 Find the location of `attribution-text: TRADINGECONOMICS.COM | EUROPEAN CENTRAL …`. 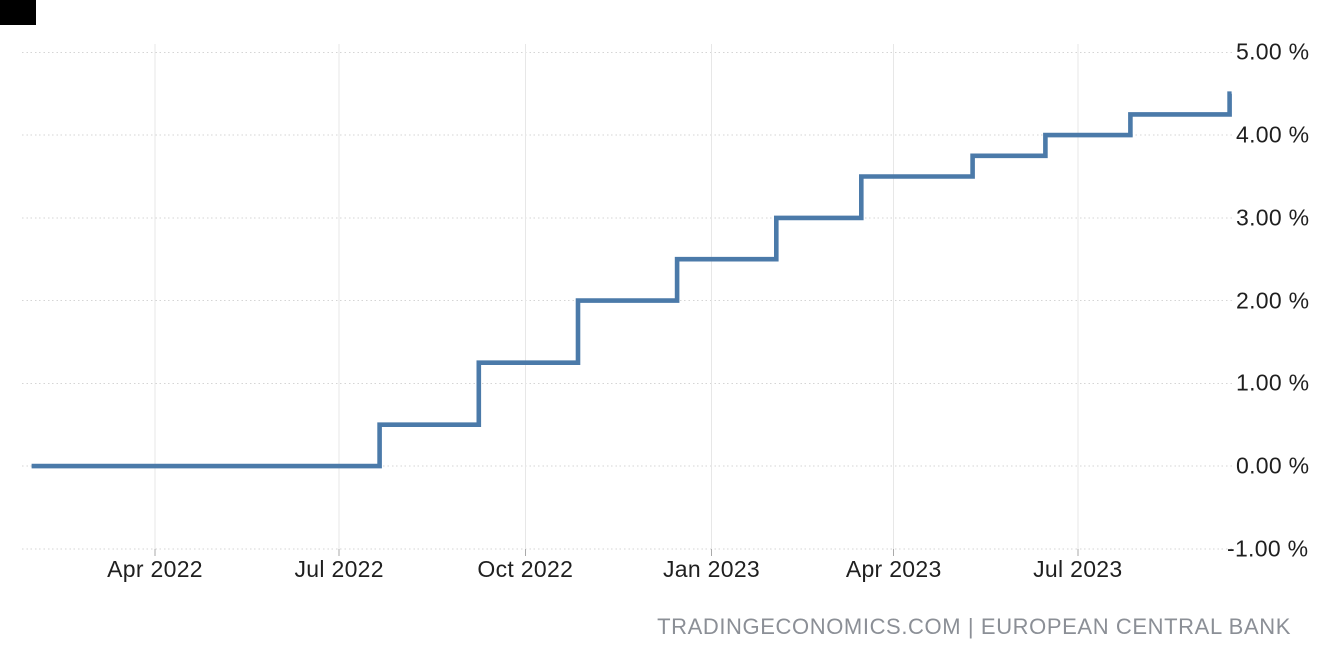

attribution-text: TRADINGECONOMICS.COM | EUROPEAN CENTRAL … is located at coordinates (974, 626).